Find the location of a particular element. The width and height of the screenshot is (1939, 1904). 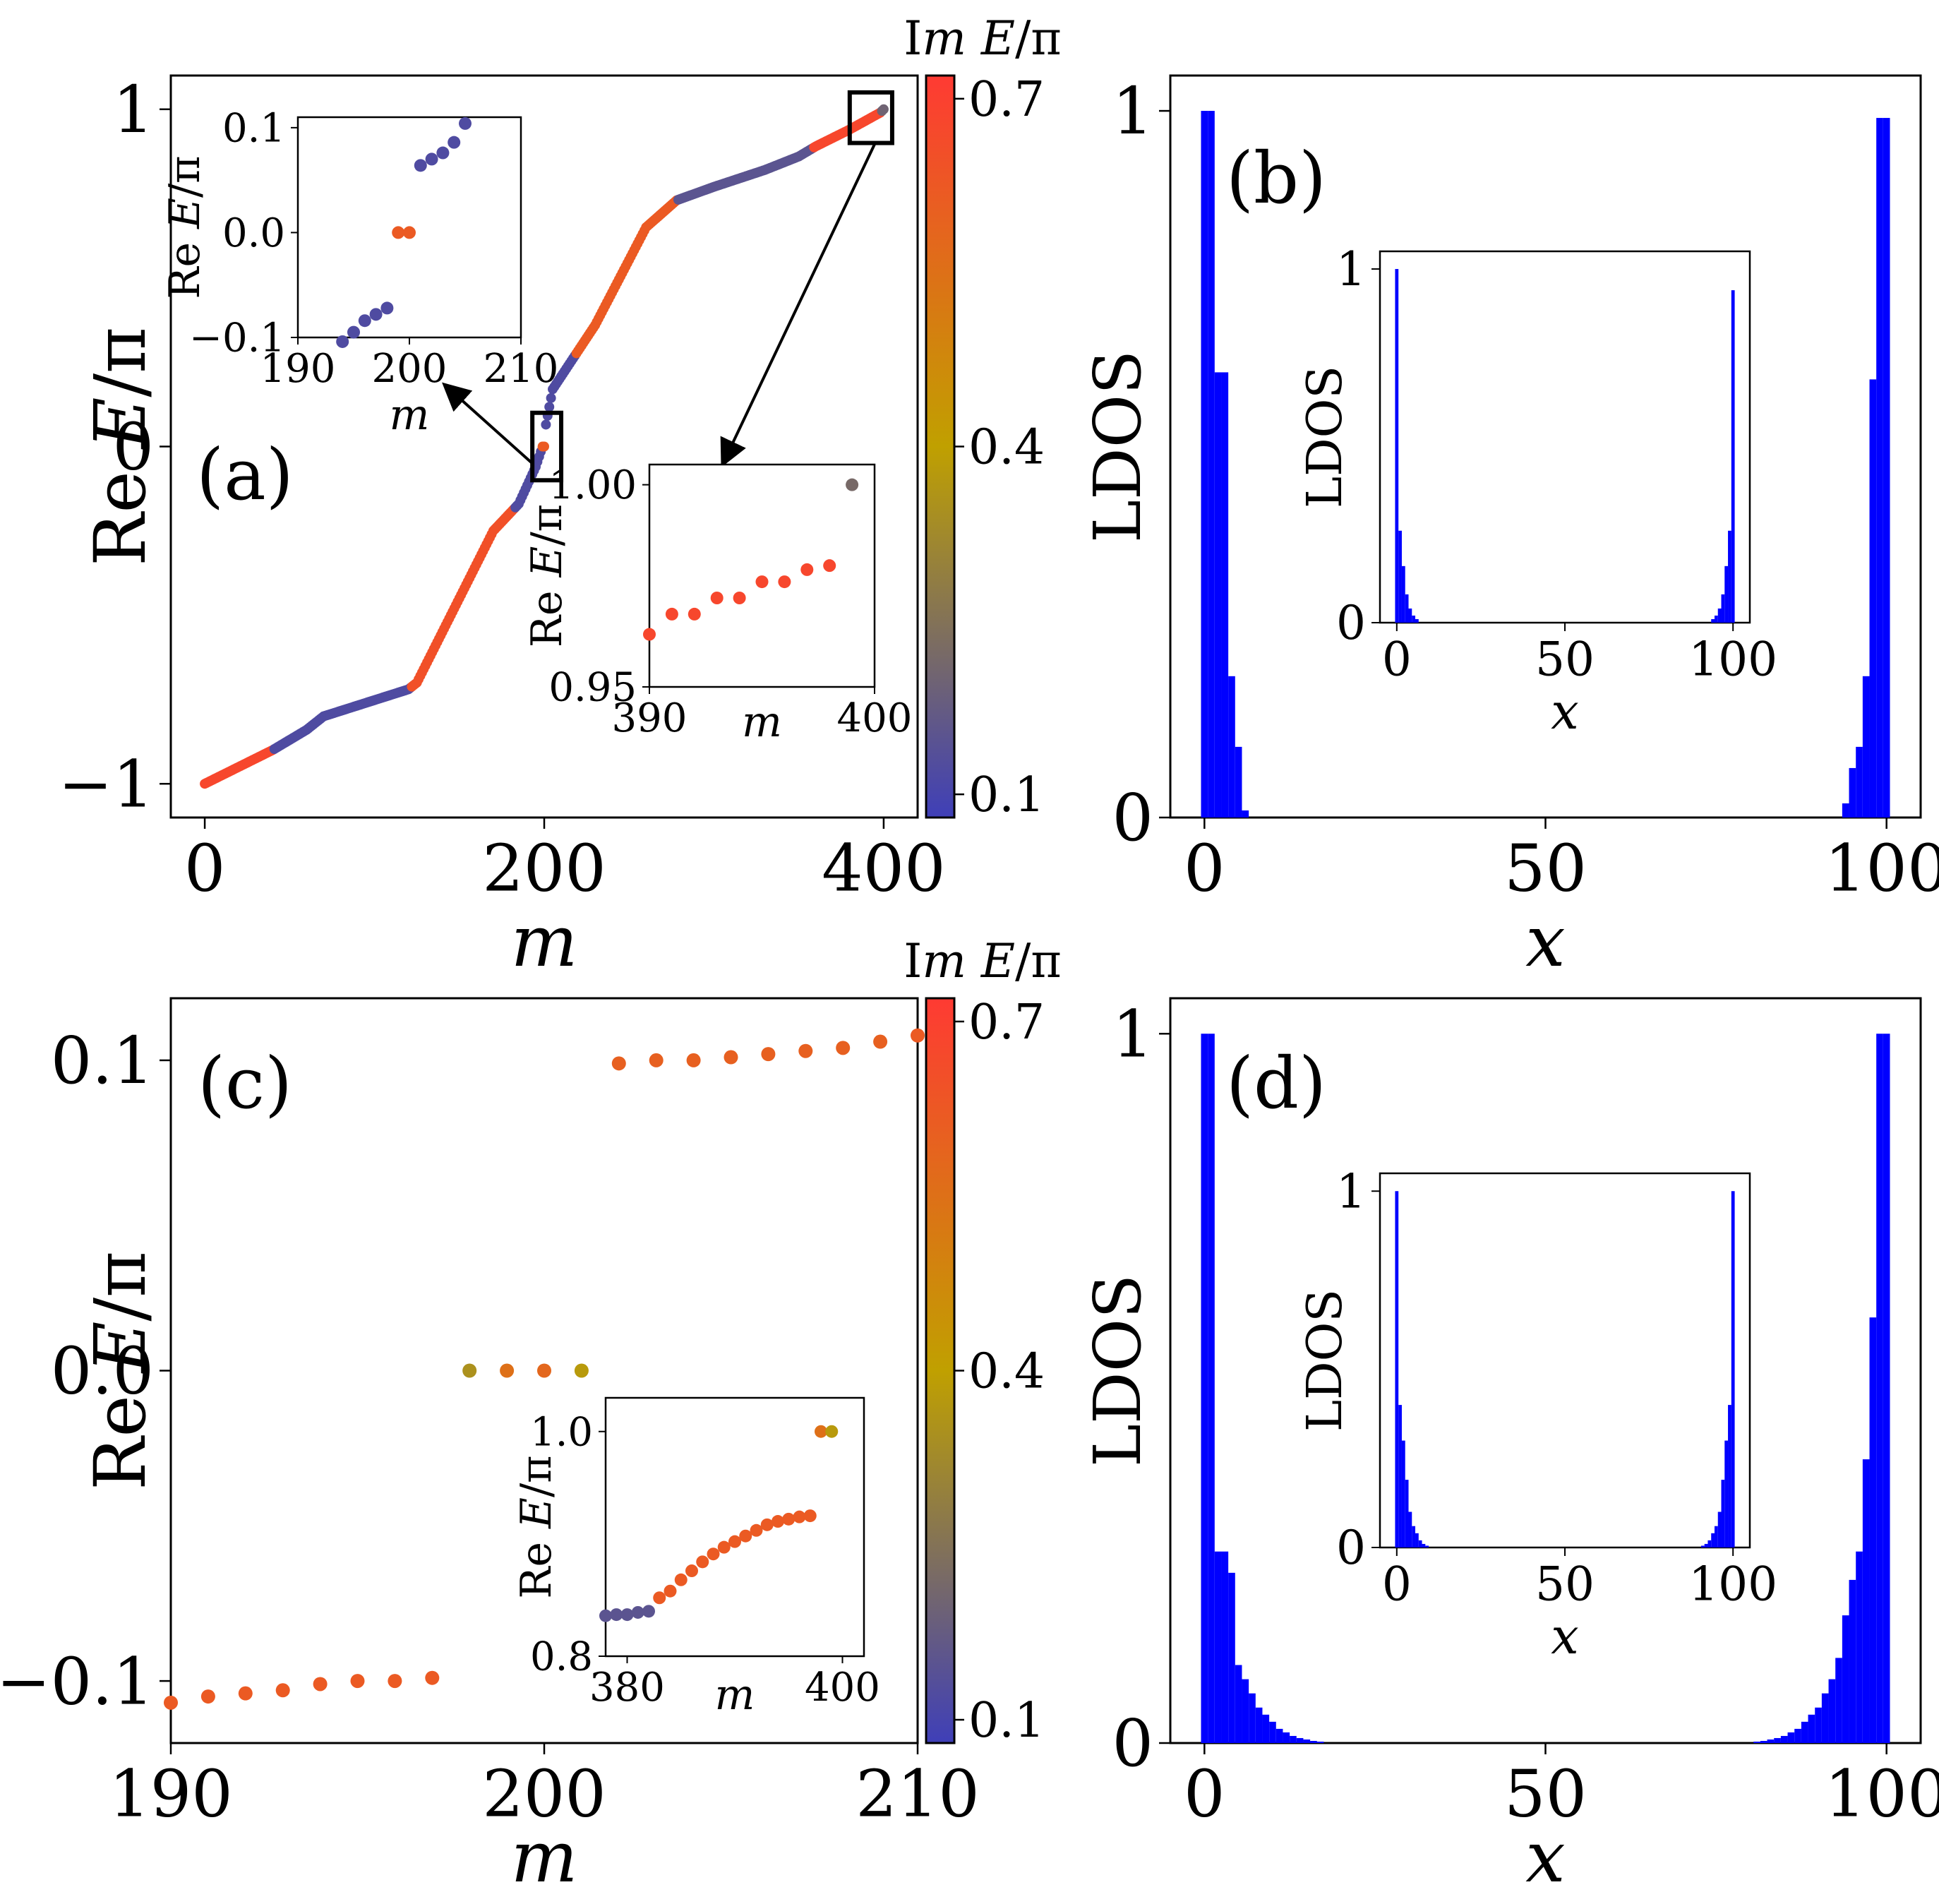

panel-a-inset1-ytick-label: 0.1 is located at coordinates (253, 128).